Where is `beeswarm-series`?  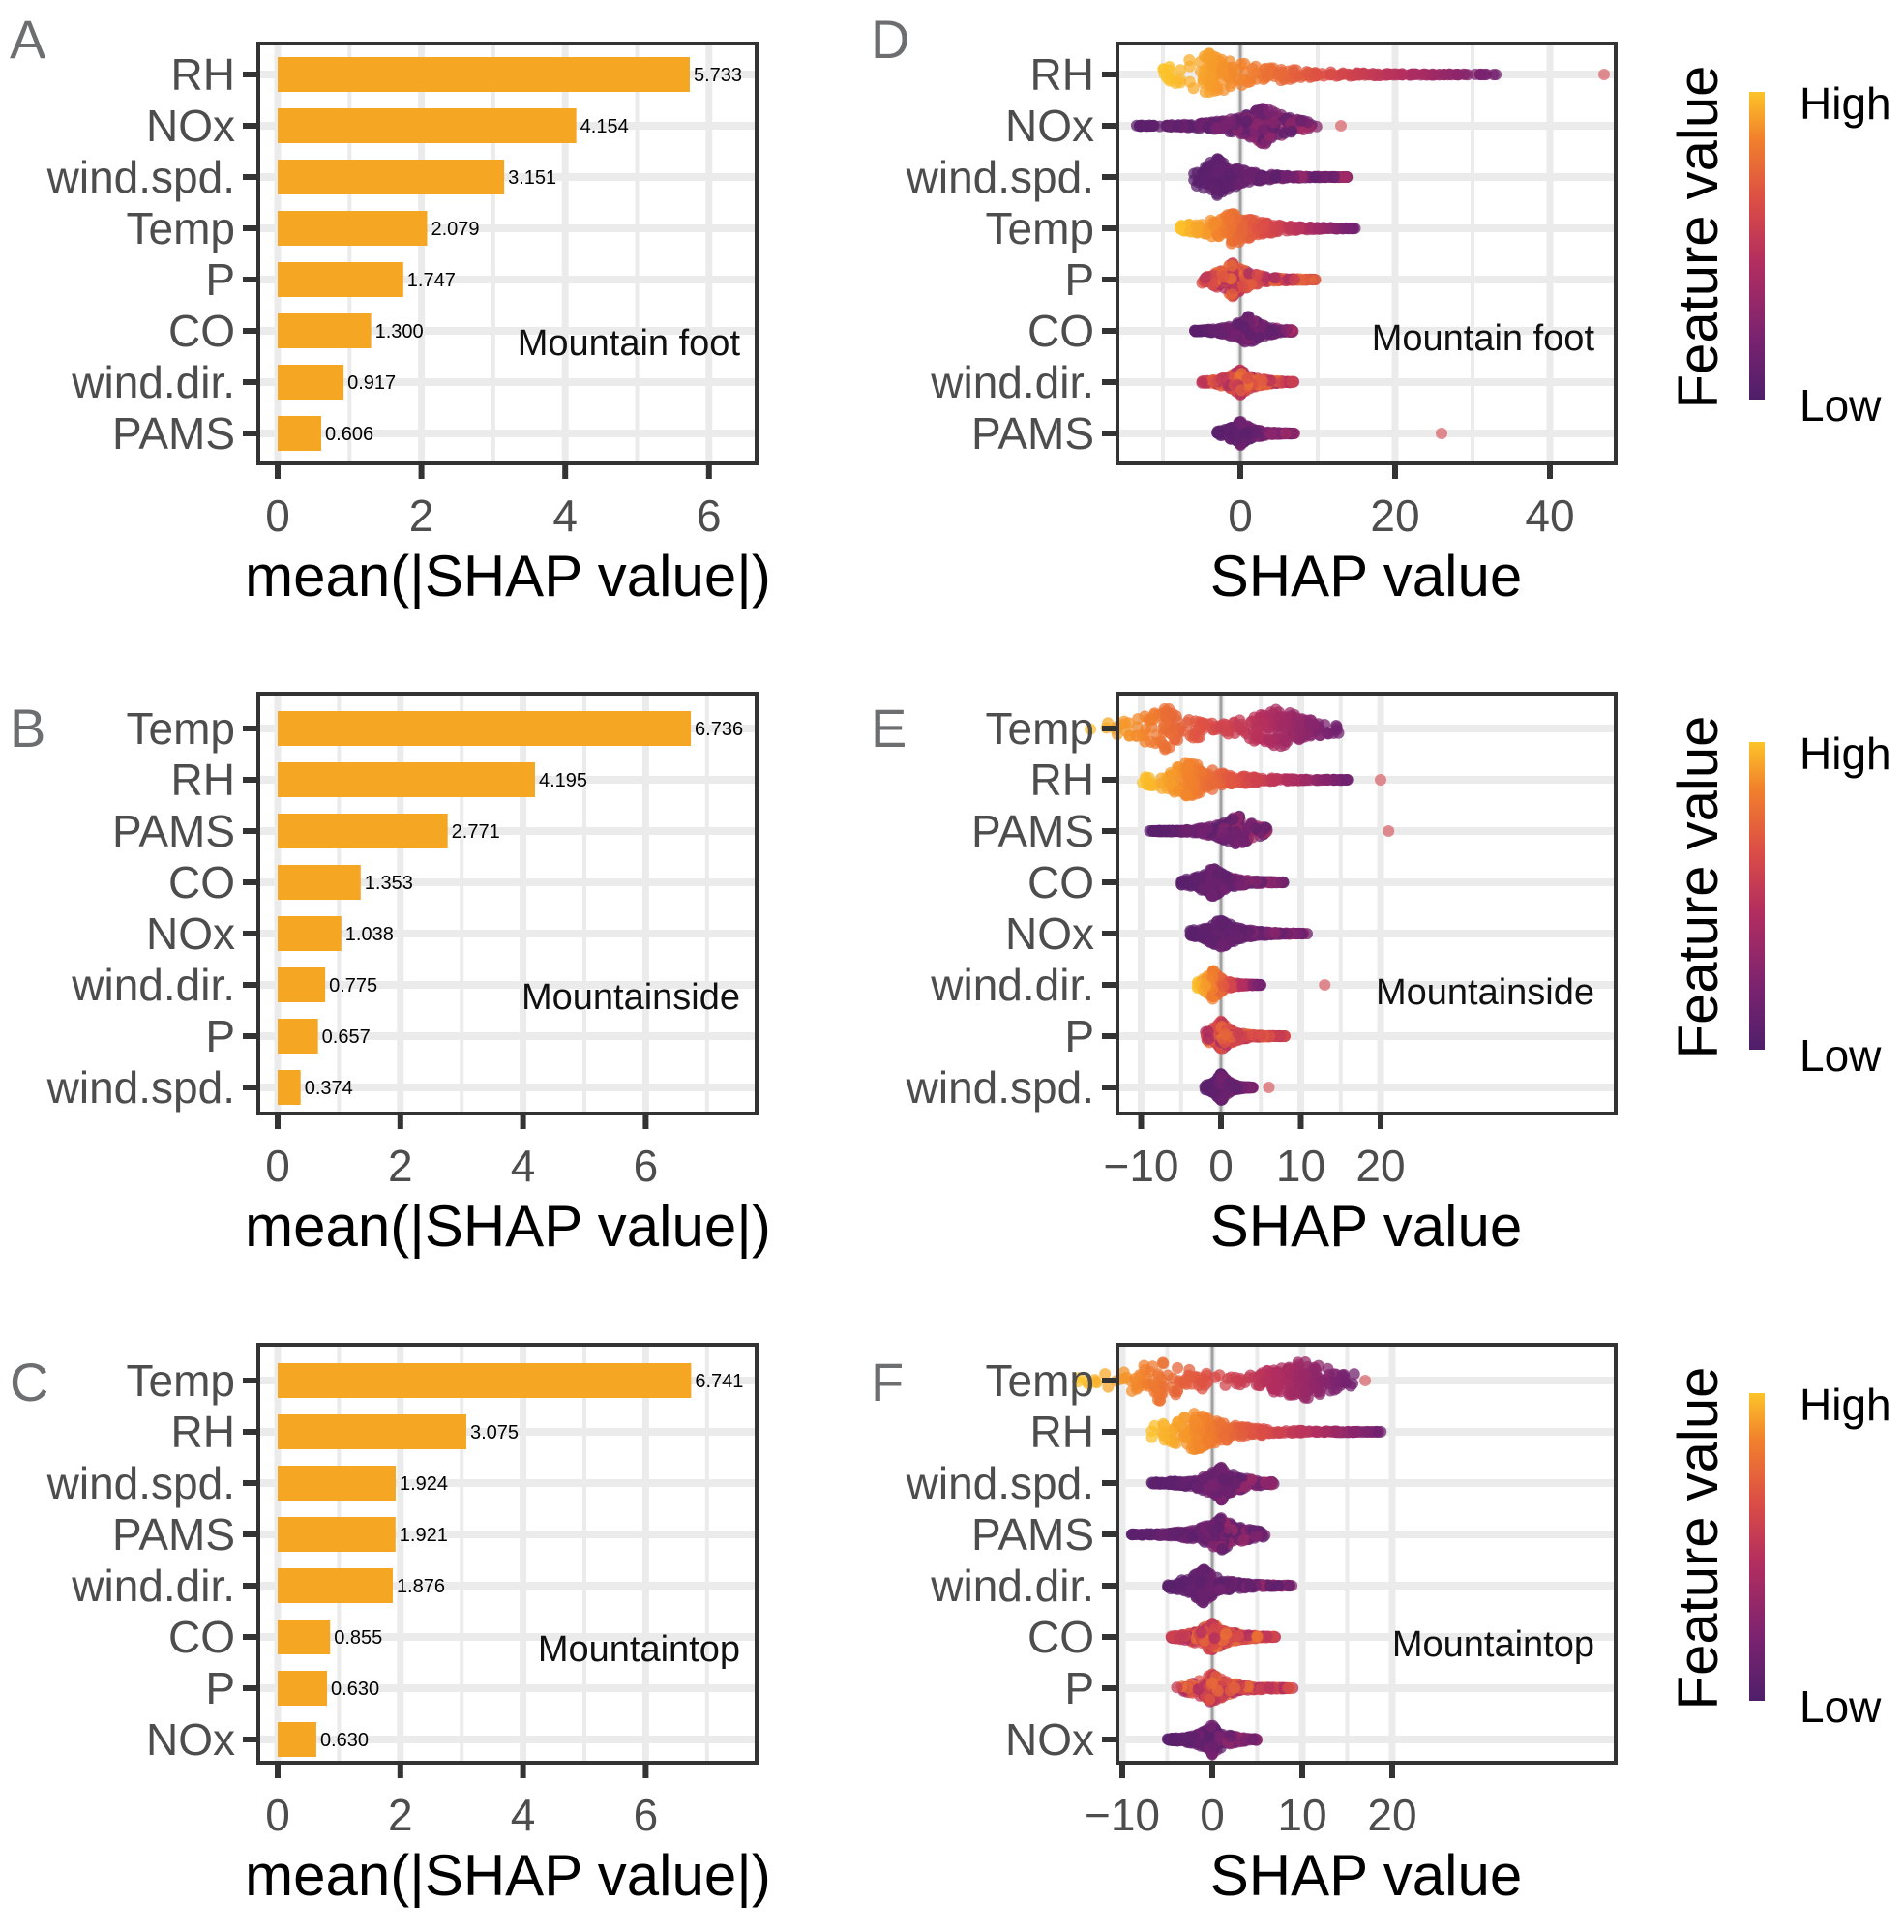 beeswarm-series is located at coordinates (1268, 229).